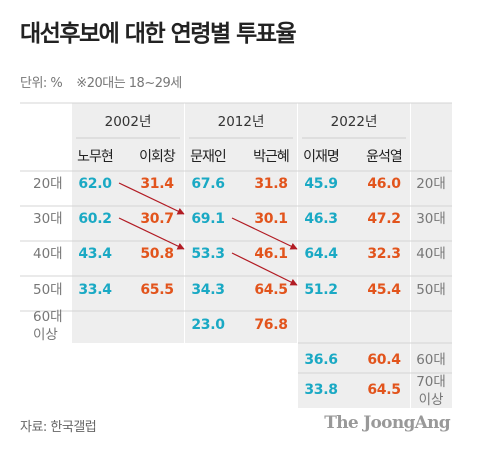 The height and width of the screenshot is (457, 480). I want to click on unit-label-row: 단위: % ※20대는 18~29세, so click(101, 81).